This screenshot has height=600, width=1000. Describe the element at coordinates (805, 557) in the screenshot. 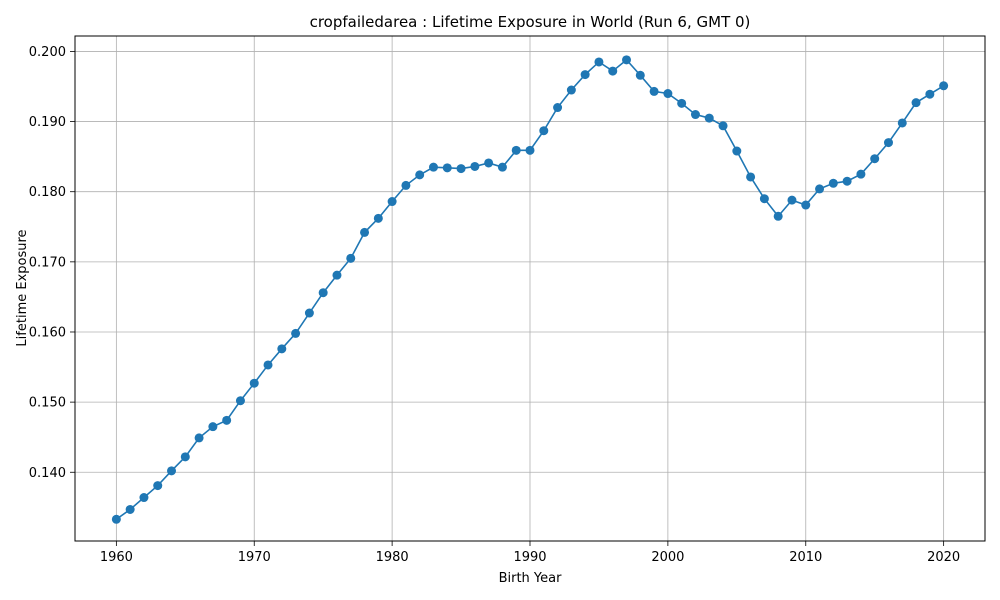

I see `x-tick-label: 2010` at that location.